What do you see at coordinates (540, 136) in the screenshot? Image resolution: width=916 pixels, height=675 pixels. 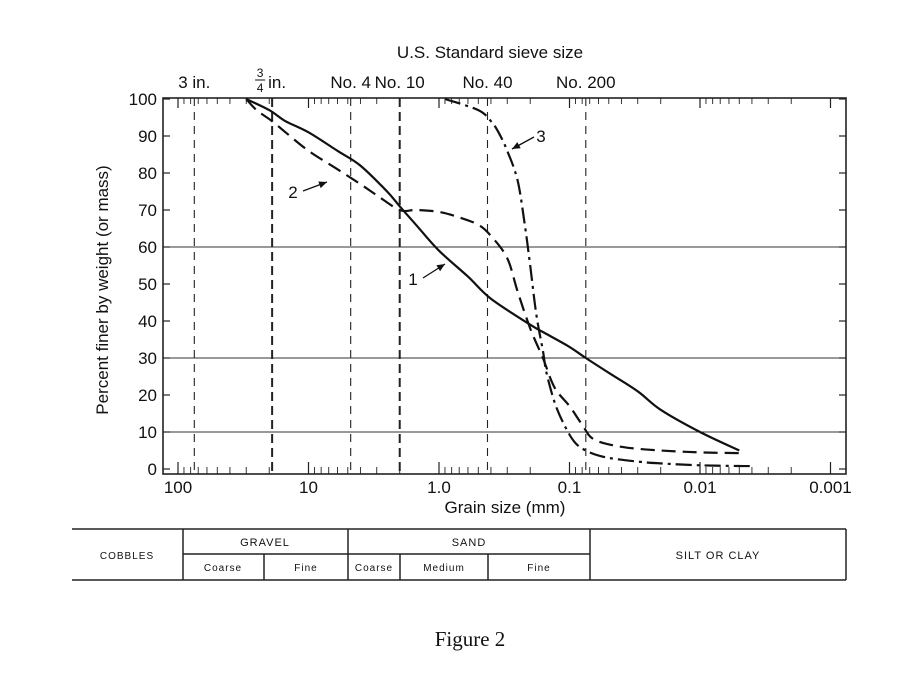 I see `series-label-3: 3` at bounding box center [540, 136].